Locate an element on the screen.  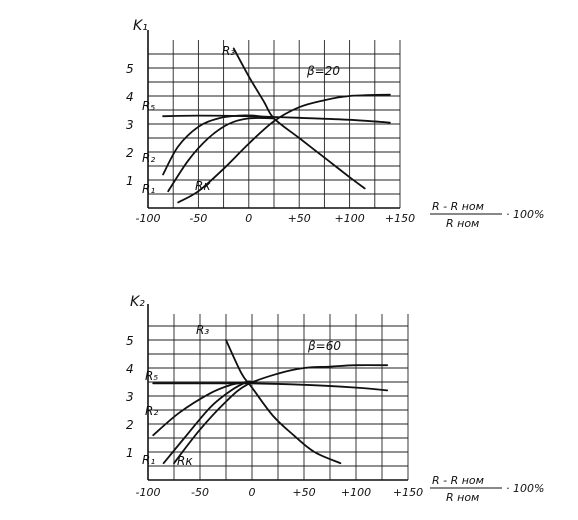
beta-annotation: β=20 is located at coordinates (323, 71).